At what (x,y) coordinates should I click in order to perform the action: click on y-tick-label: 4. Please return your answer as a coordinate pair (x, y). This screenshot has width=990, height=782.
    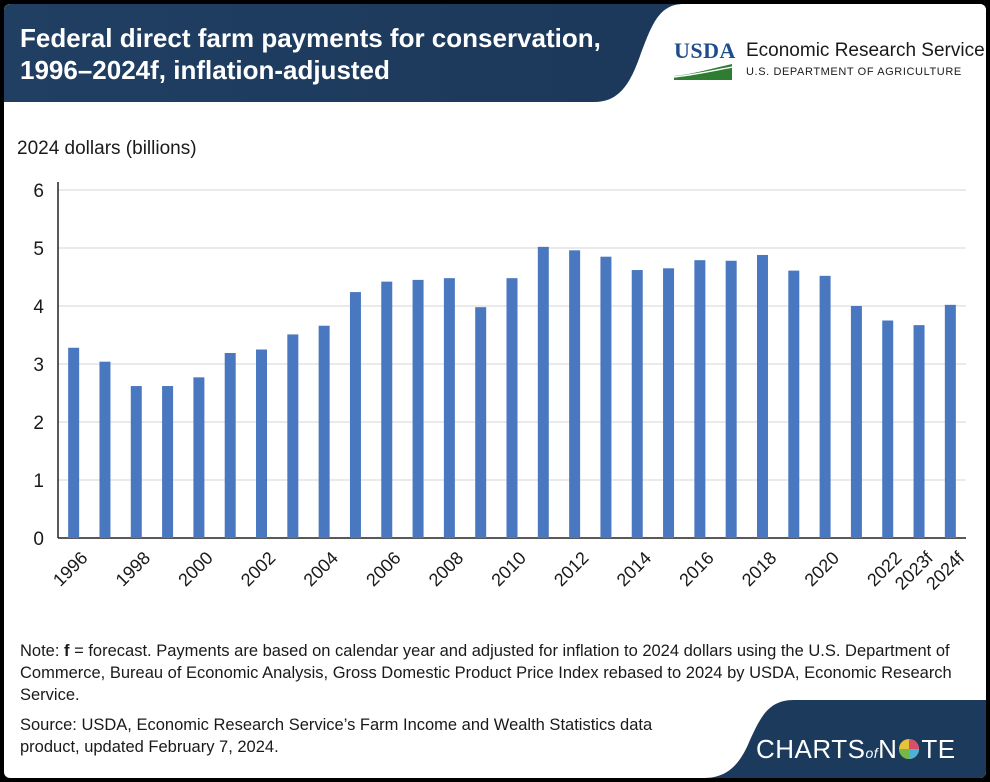
    Looking at the image, I should click on (38, 307).